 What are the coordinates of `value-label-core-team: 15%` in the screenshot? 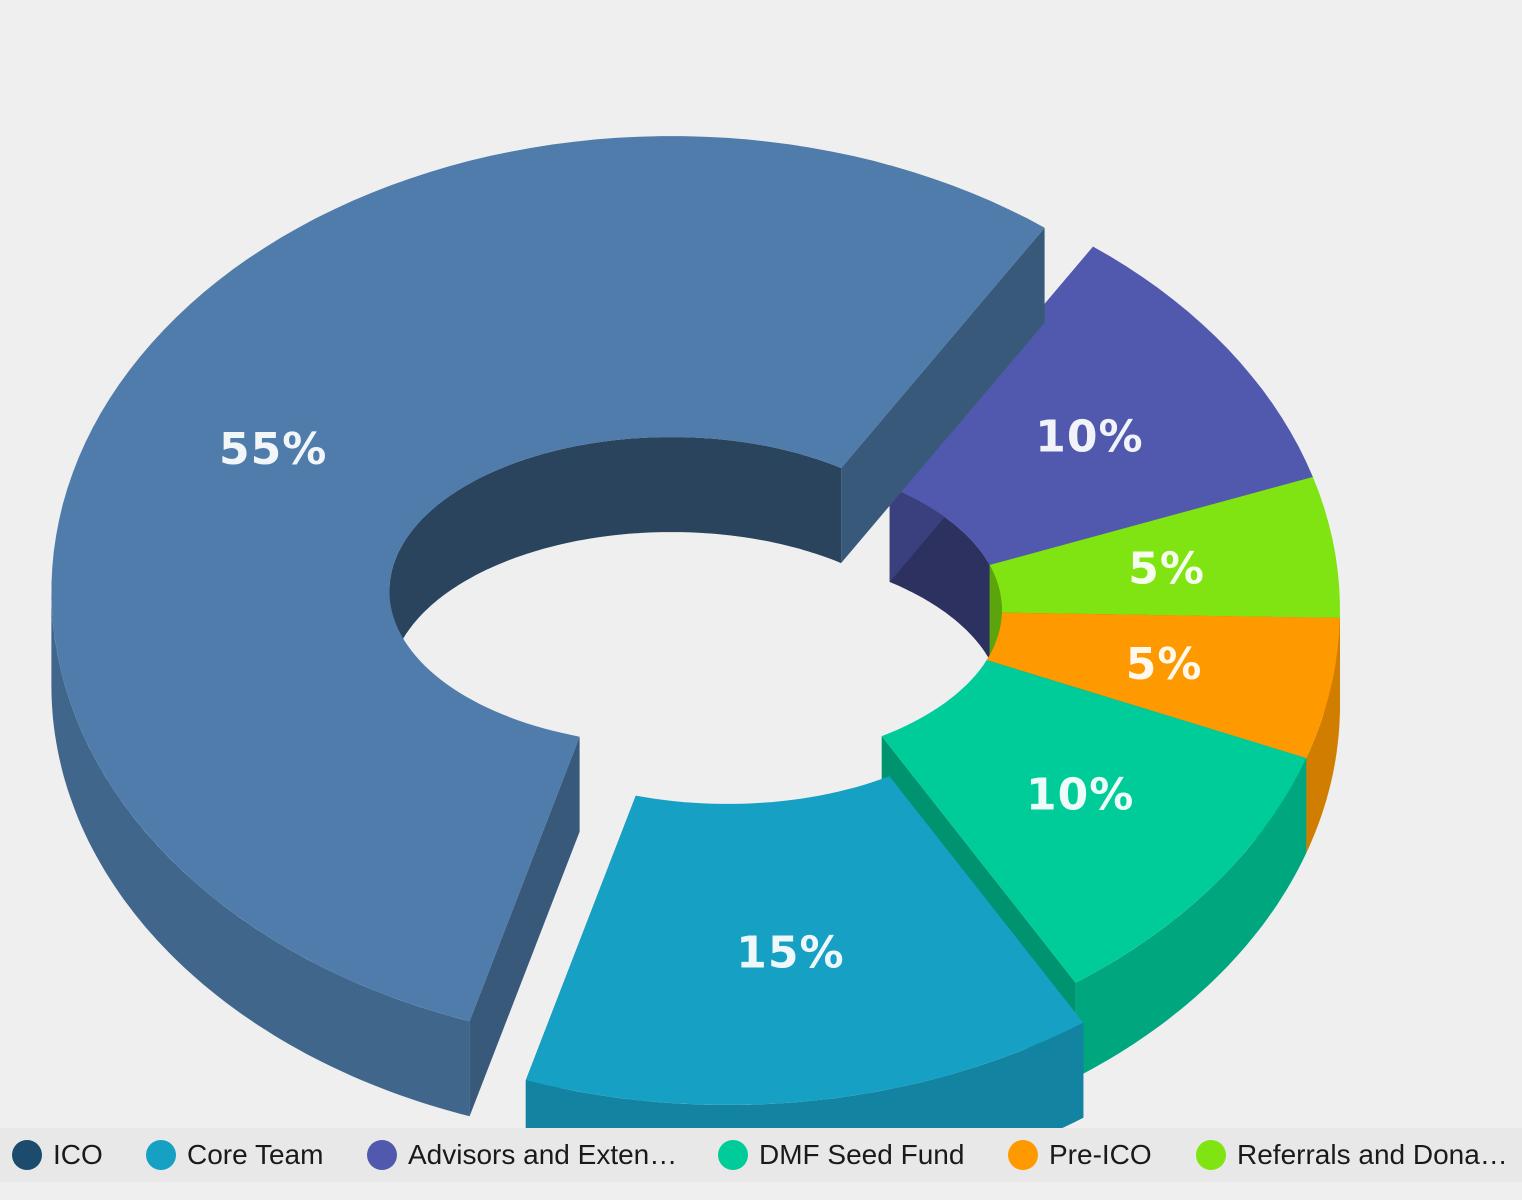 It's located at (790, 953).